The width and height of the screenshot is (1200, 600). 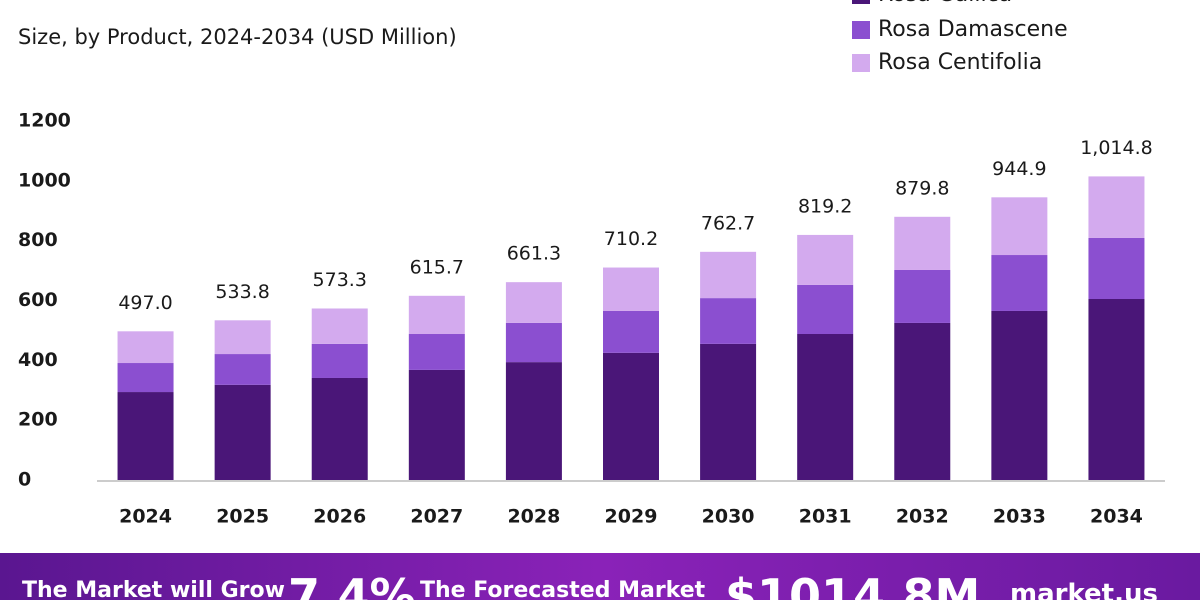 I want to click on total-label: 573.3, so click(x=340, y=280).